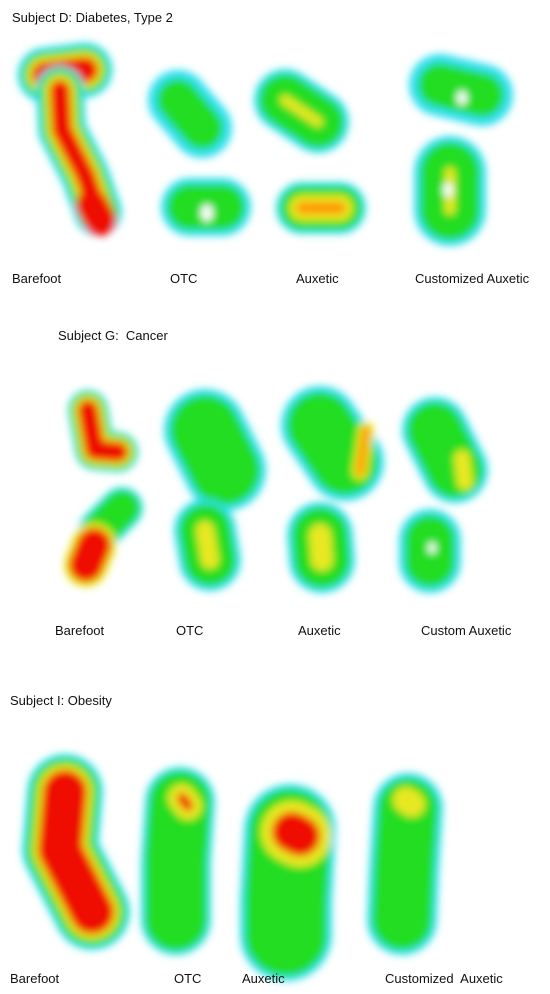  Describe the element at coordinates (92, 17) in the screenshot. I see `panel-title: Subject D: Diabetes, Type 2` at that location.